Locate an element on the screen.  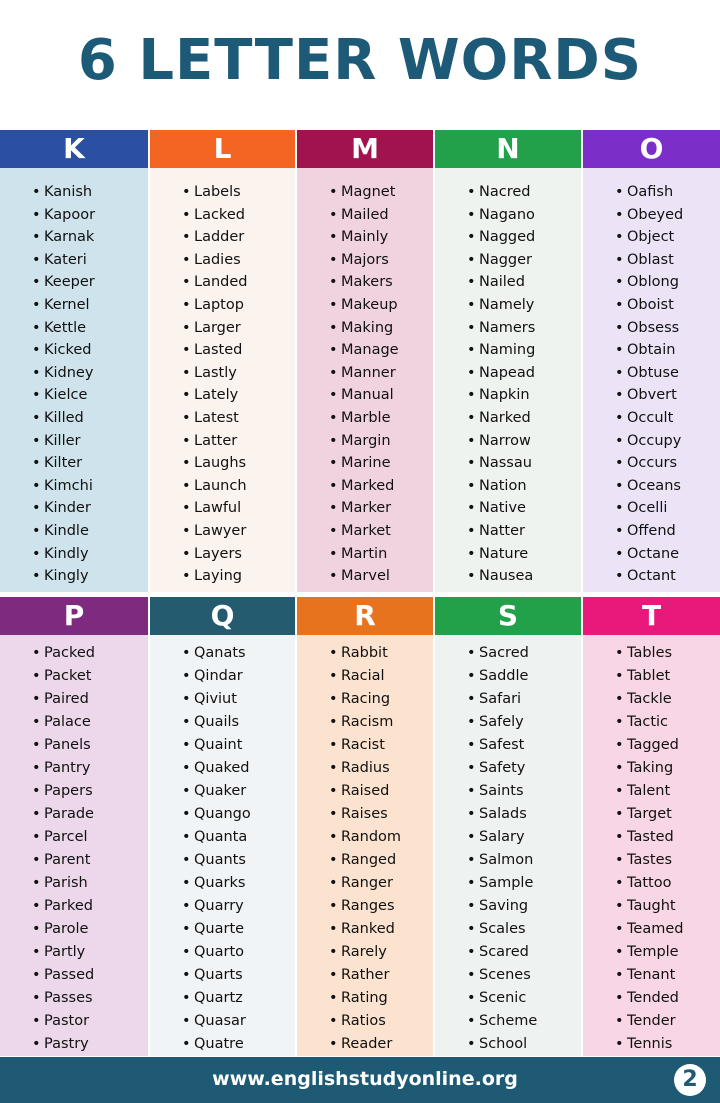
word: Target is located at coordinates (643, 814).